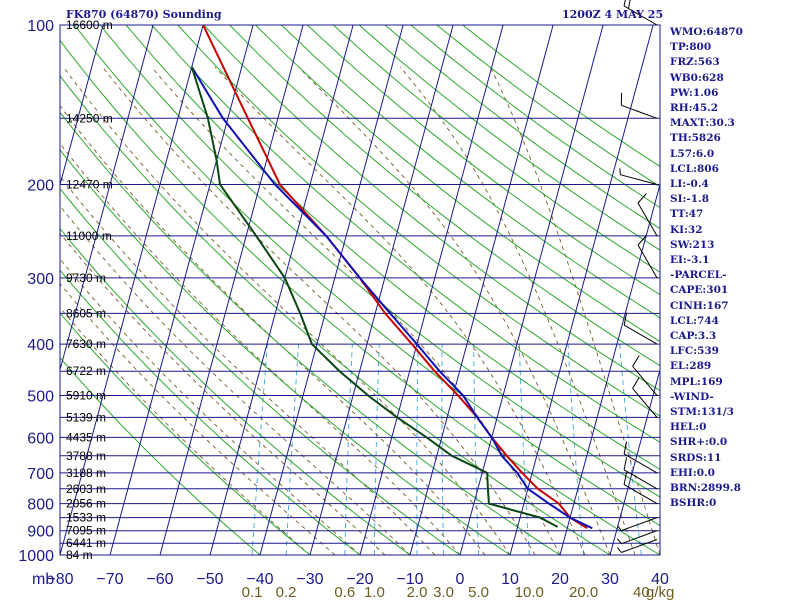  What do you see at coordinates (699, 442) in the screenshot?
I see `index-item: SHR+:0.0` at bounding box center [699, 442].